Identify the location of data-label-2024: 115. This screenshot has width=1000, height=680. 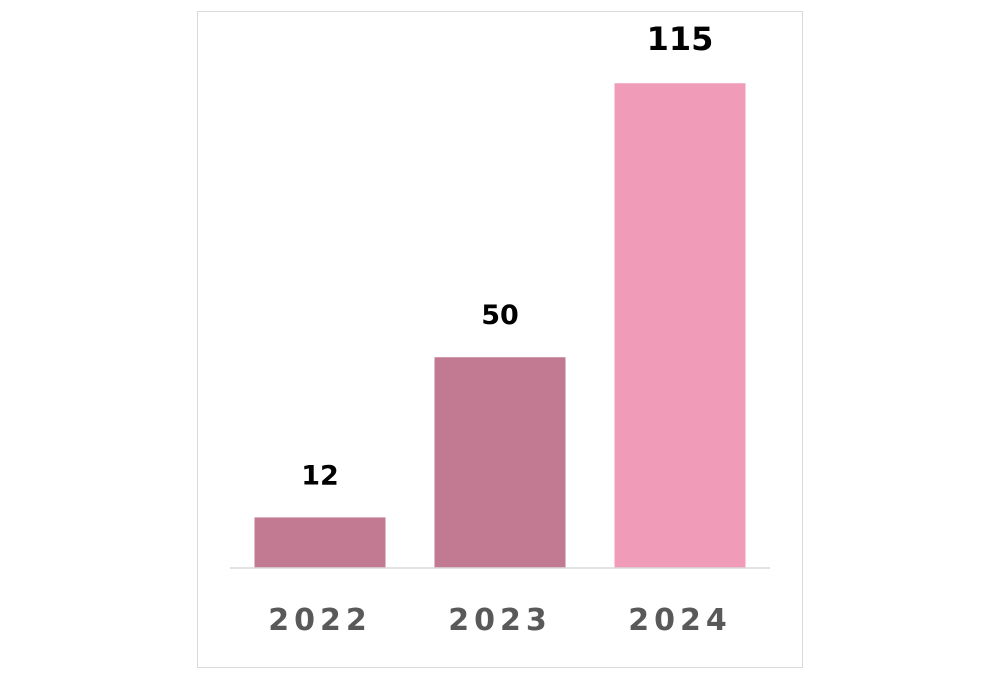
(680, 39).